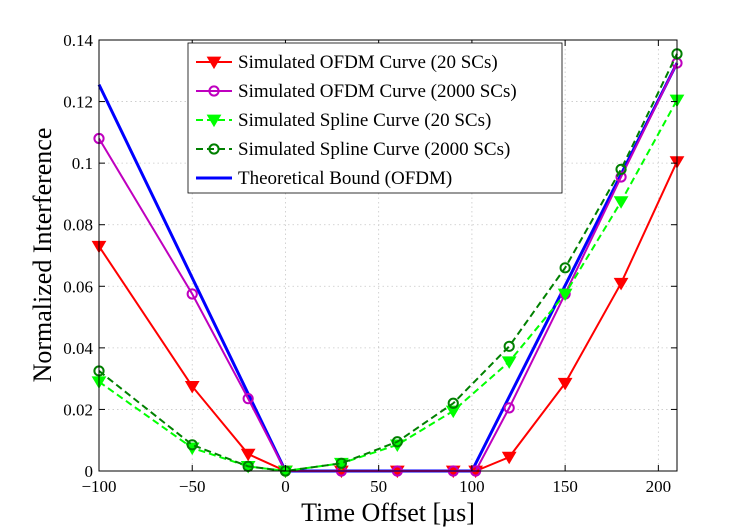 The image size is (747, 530). Describe the element at coordinates (42, 255) in the screenshot. I see `y-axis-label: Normalized Interference` at that location.